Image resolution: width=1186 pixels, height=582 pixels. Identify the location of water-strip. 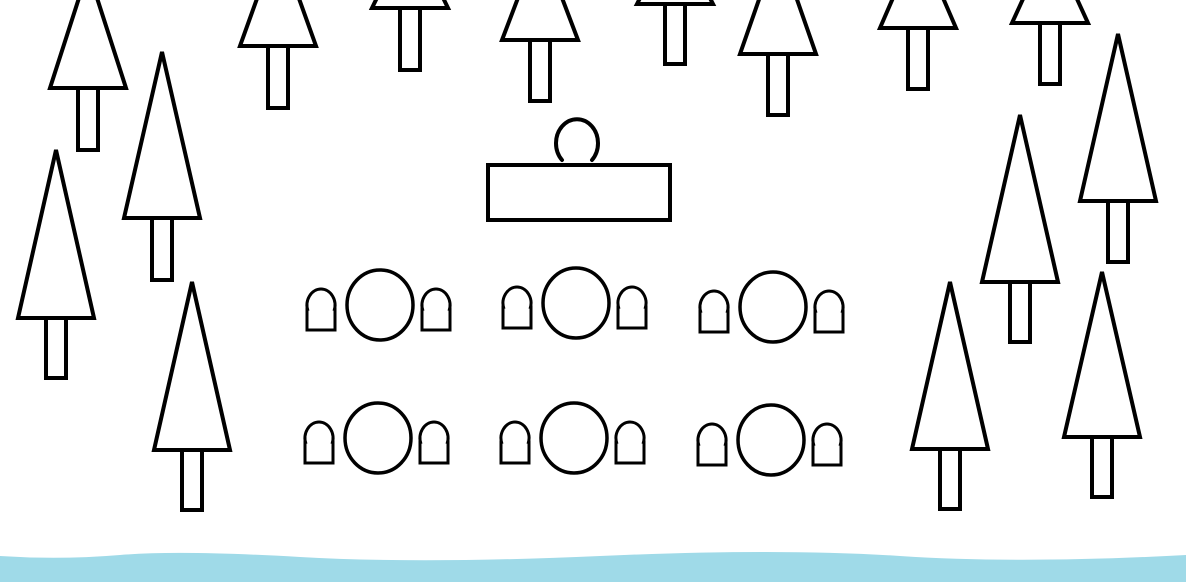
(593, 567).